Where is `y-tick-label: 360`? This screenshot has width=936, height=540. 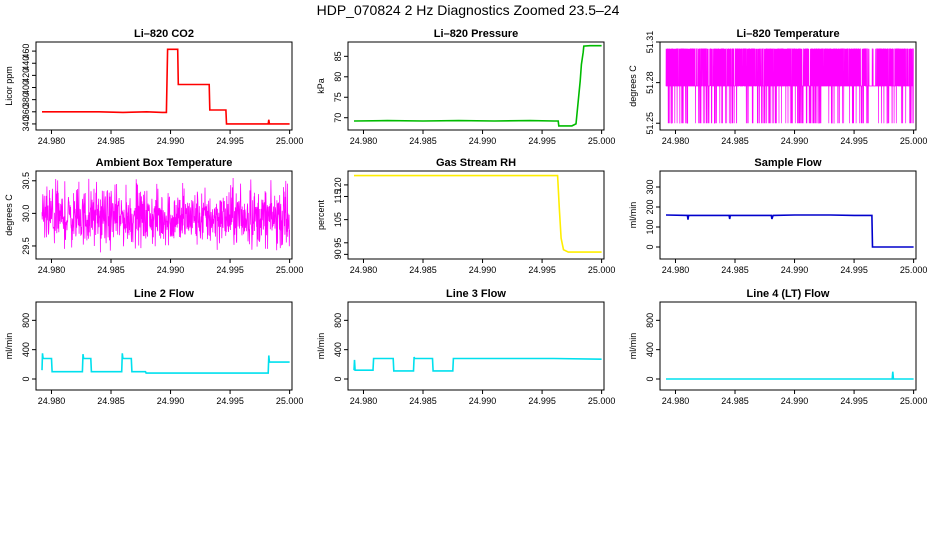
y-tick-label: 360 is located at coordinates (26, 111).